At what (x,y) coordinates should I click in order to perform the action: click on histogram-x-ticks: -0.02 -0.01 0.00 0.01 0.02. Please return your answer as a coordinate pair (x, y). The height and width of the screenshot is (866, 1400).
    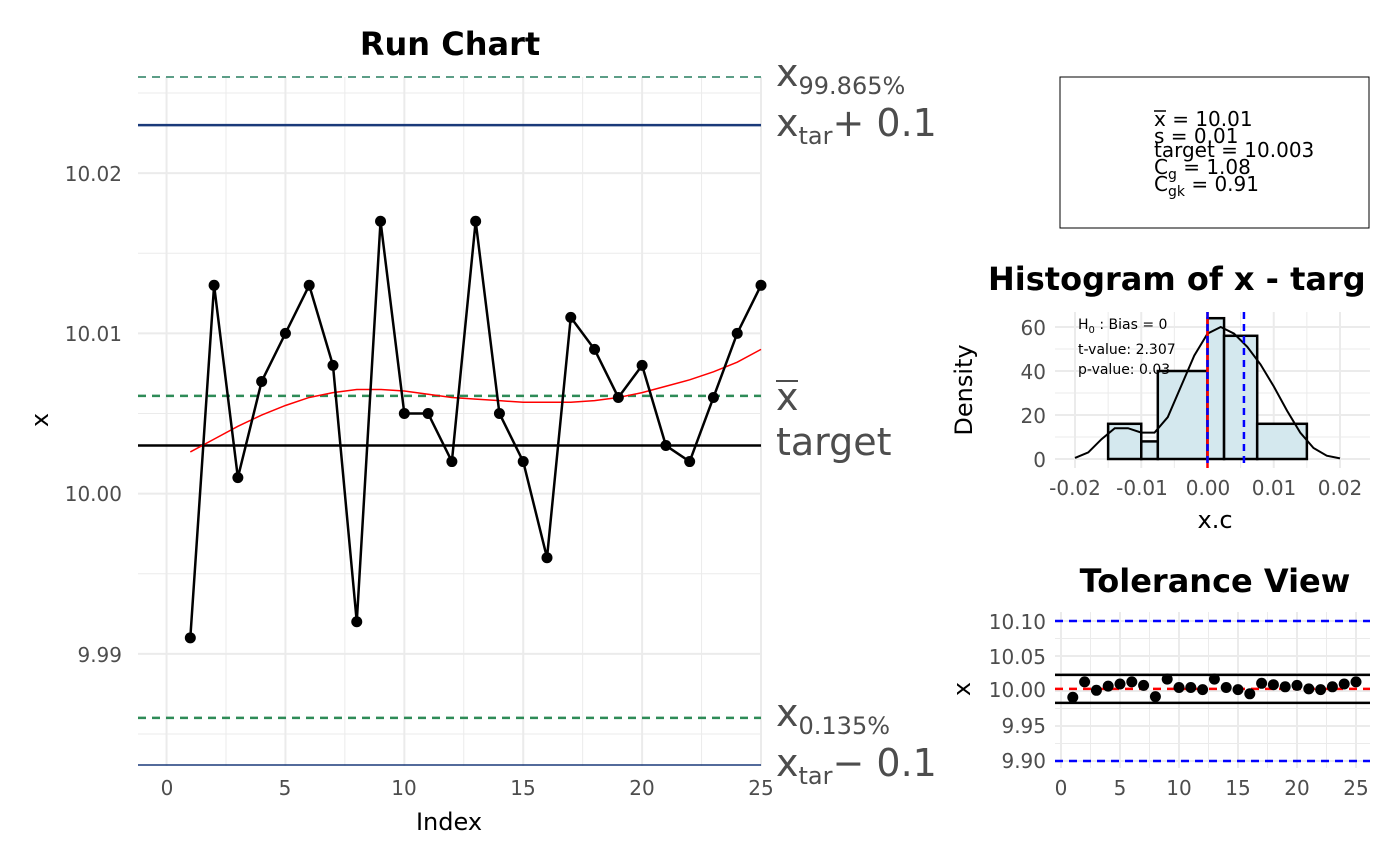
    Looking at the image, I should click on (1205, 488).